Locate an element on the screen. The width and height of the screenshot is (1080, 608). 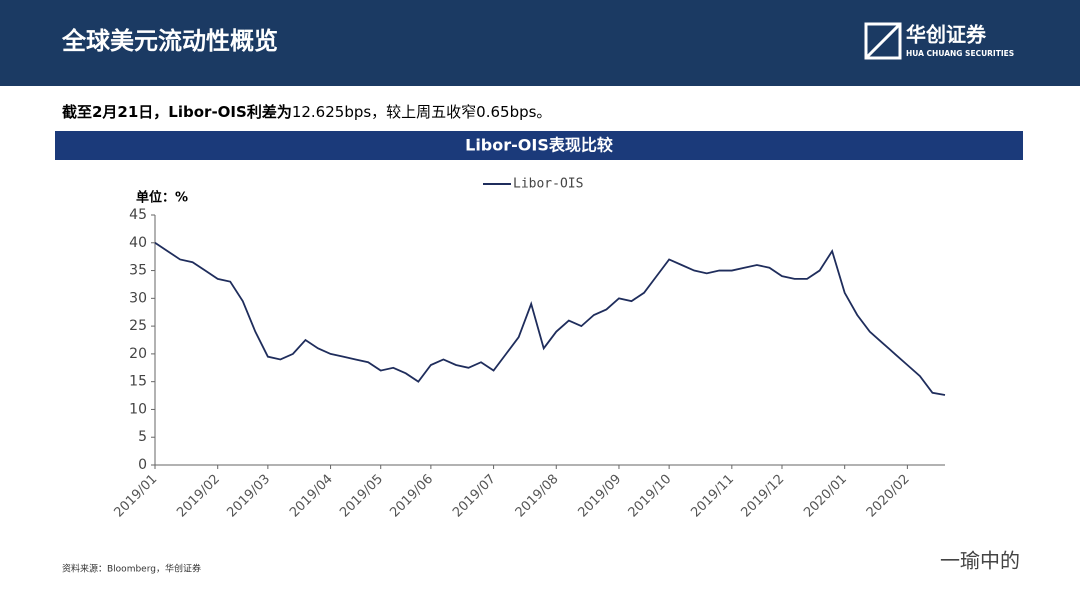
logo-name: 华创证券 is located at coordinates (946, 35).